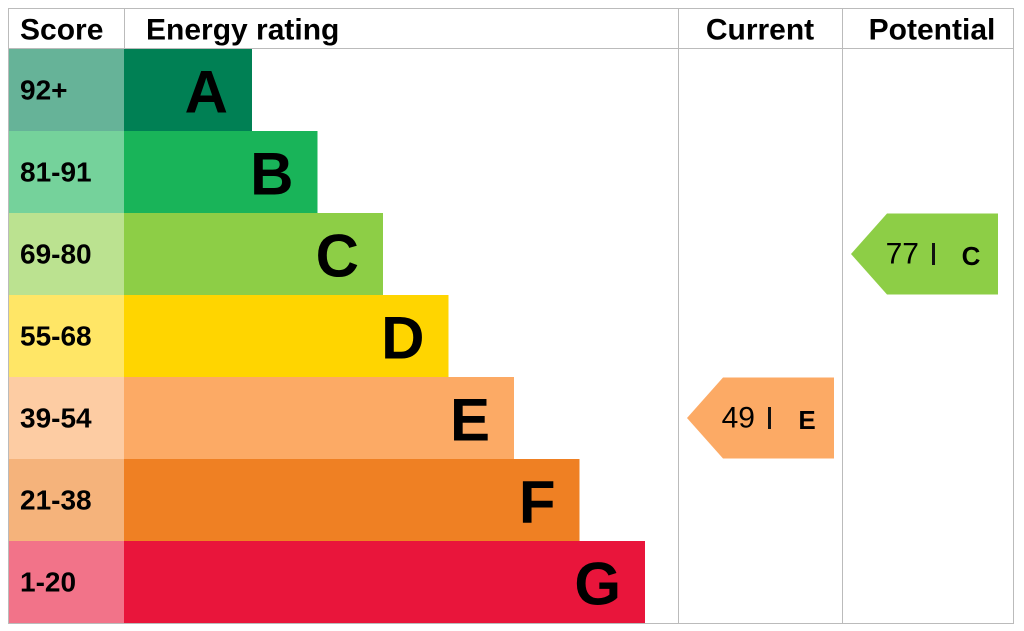  What do you see at coordinates (242, 30) in the screenshot?
I see `header: Energy rating` at bounding box center [242, 30].